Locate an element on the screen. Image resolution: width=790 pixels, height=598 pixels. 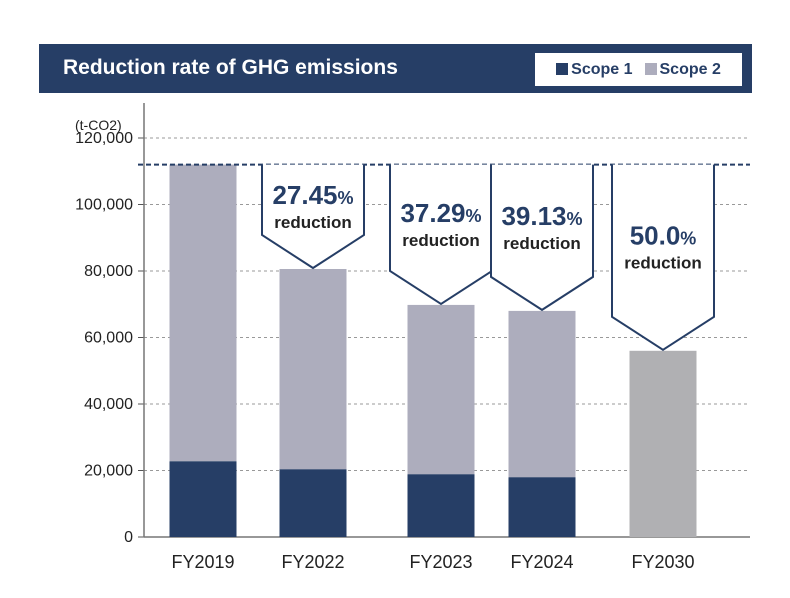
bar-scope1-FY2019 is located at coordinates (203, 499).